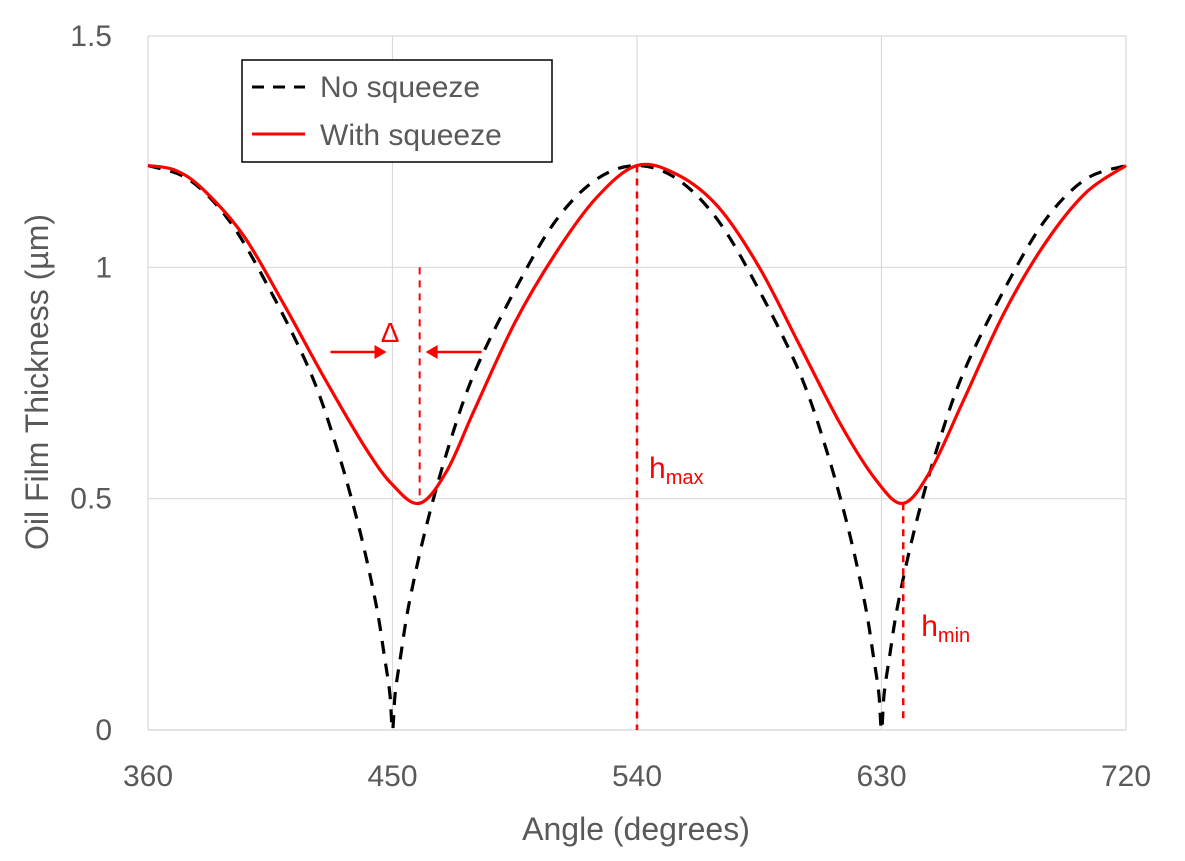 This screenshot has width=1185, height=861. What do you see at coordinates (91, 36) in the screenshot?
I see `y-tick-label: 1.5` at bounding box center [91, 36].